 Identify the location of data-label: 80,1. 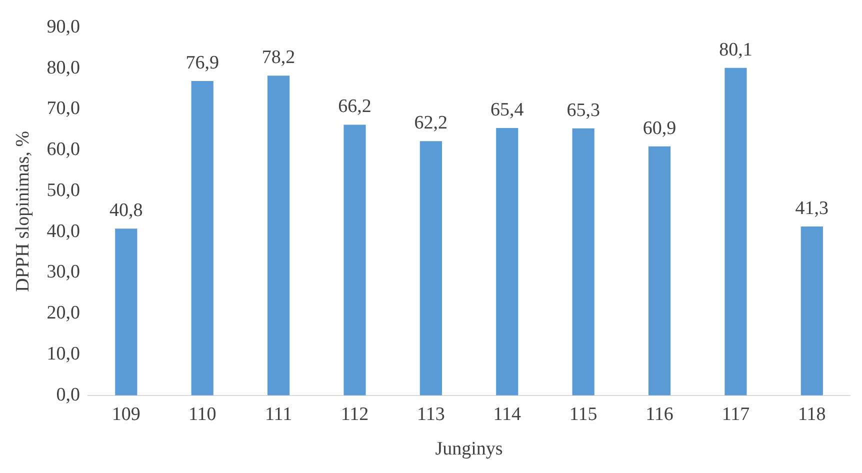
(735, 49).